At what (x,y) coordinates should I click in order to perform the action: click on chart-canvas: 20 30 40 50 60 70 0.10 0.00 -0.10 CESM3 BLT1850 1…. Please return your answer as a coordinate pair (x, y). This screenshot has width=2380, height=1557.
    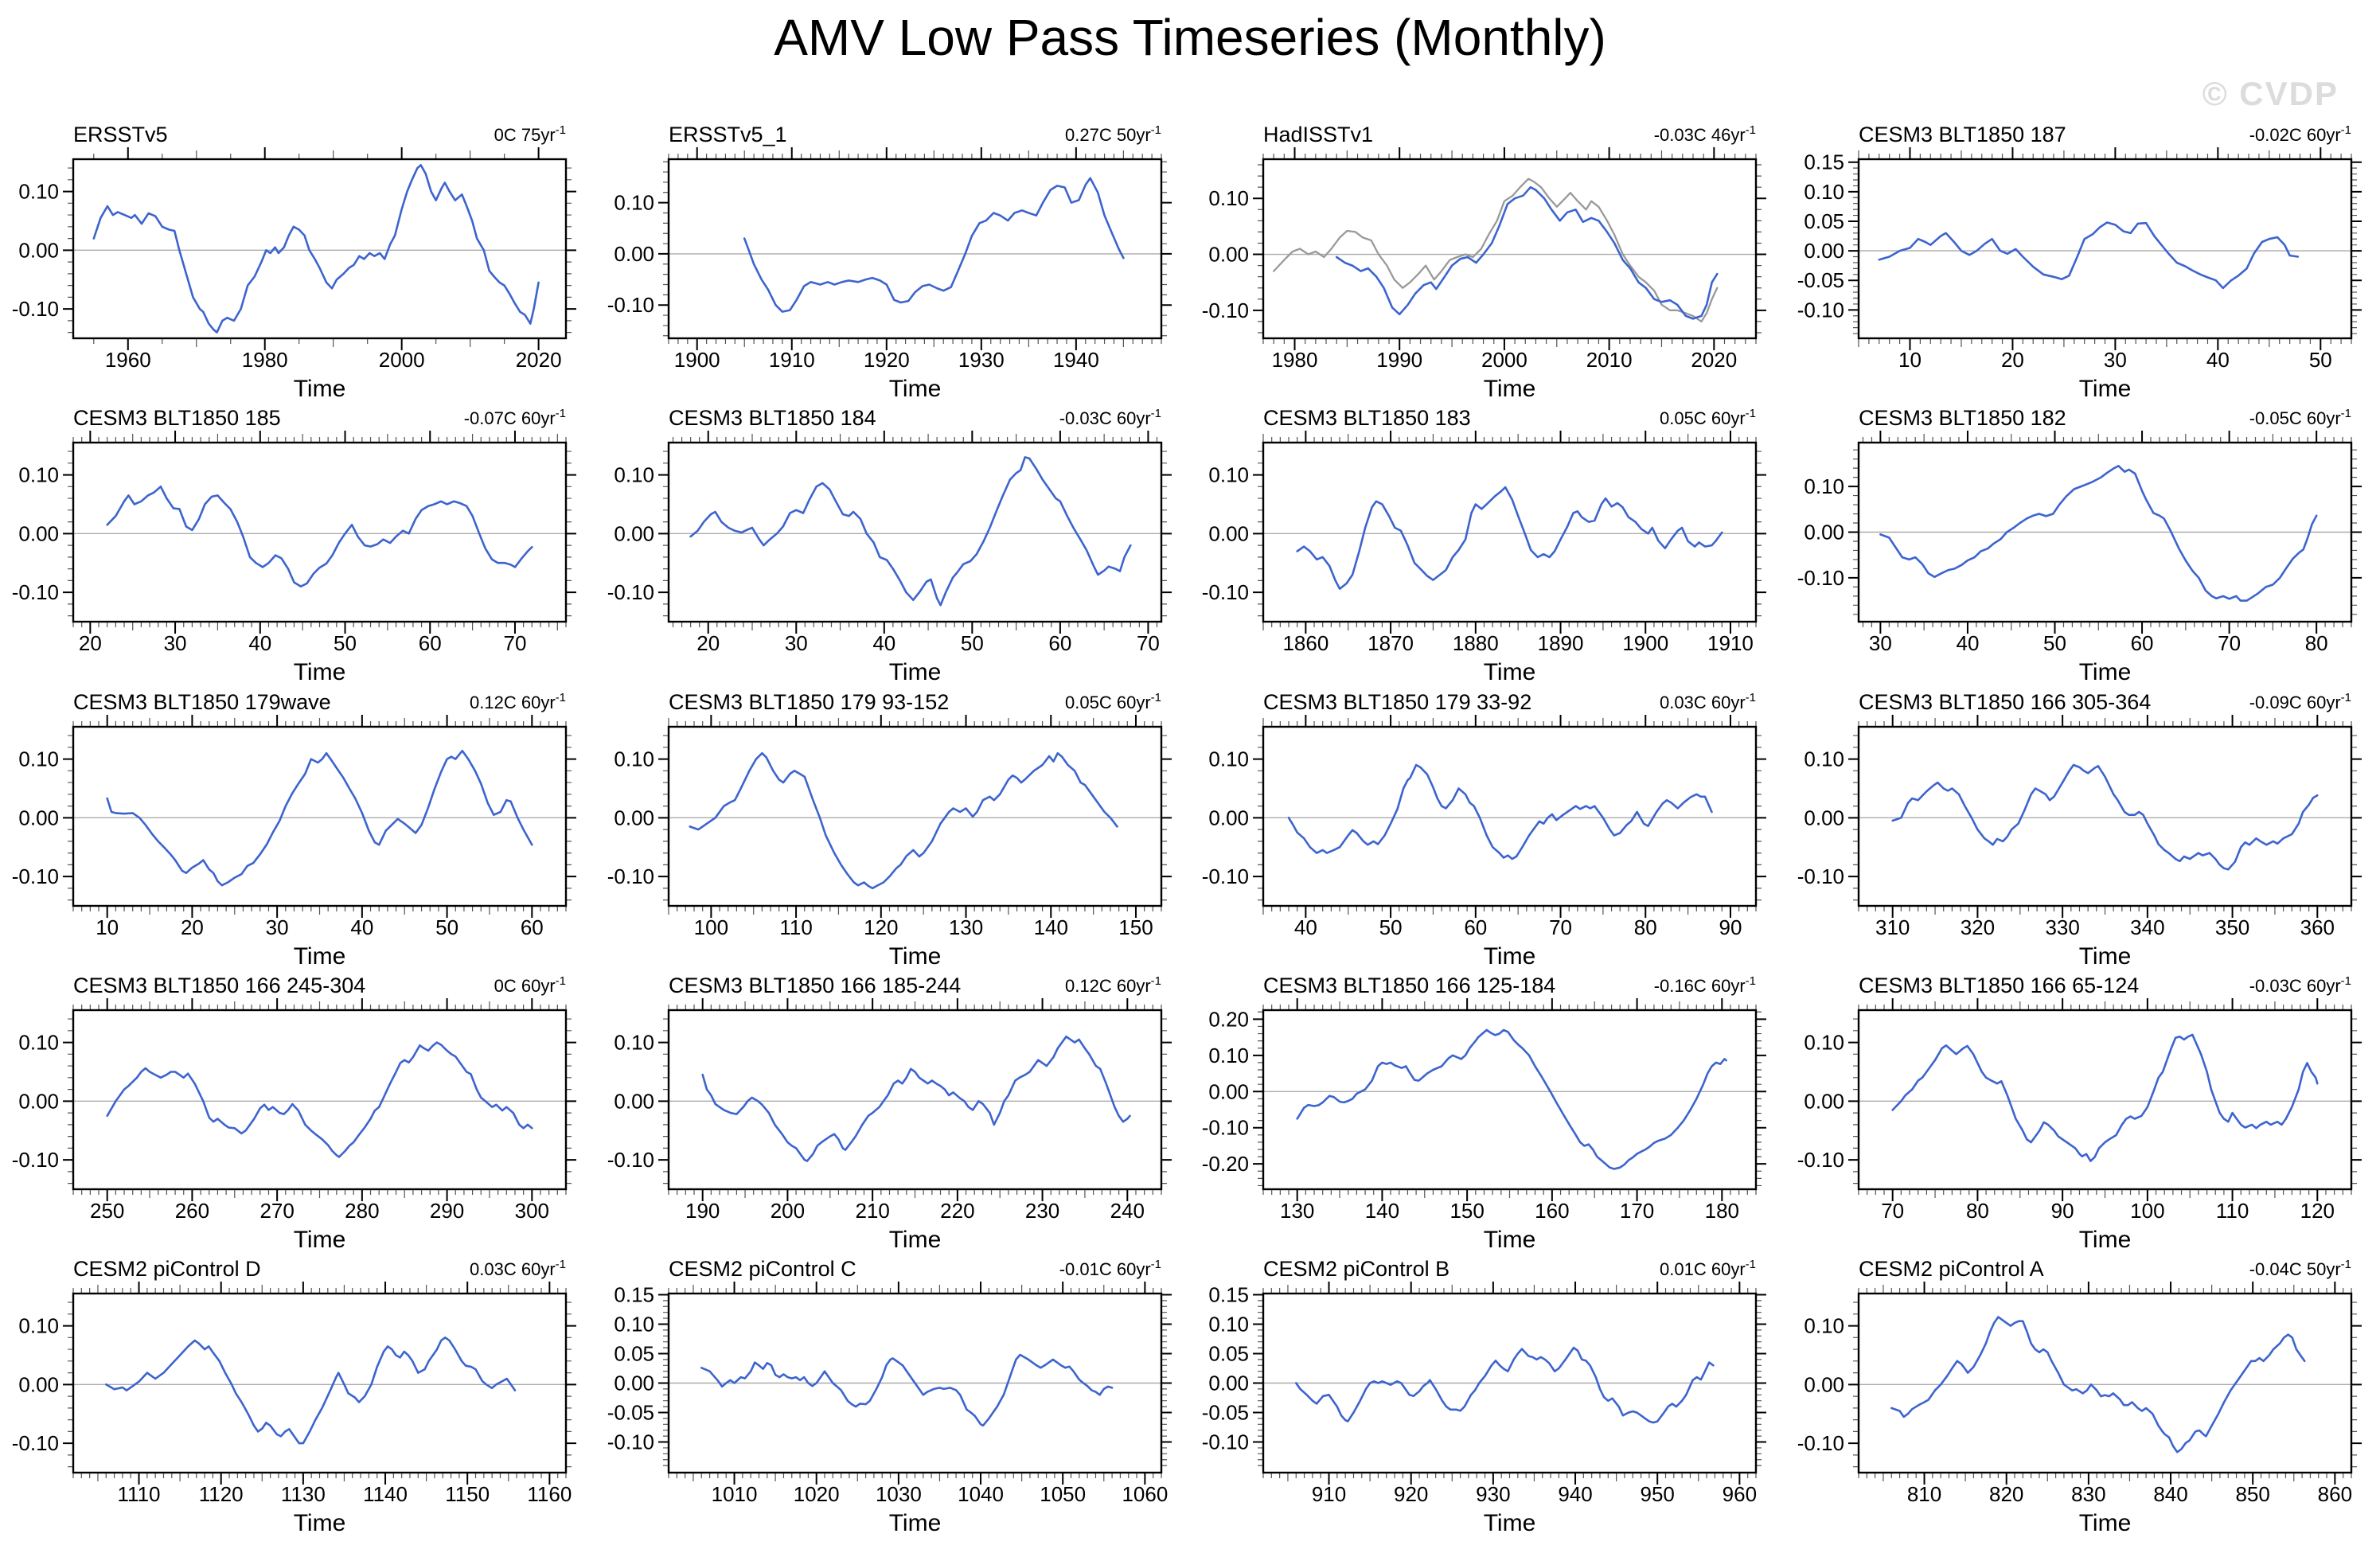
    Looking at the image, I should click on (889, 545).